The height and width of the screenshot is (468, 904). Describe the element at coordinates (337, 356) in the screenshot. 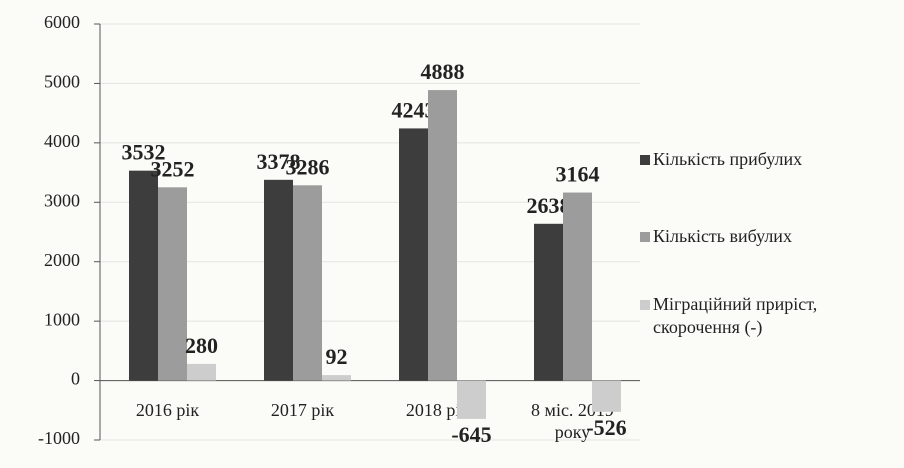

I see `data-label: 92` at that location.